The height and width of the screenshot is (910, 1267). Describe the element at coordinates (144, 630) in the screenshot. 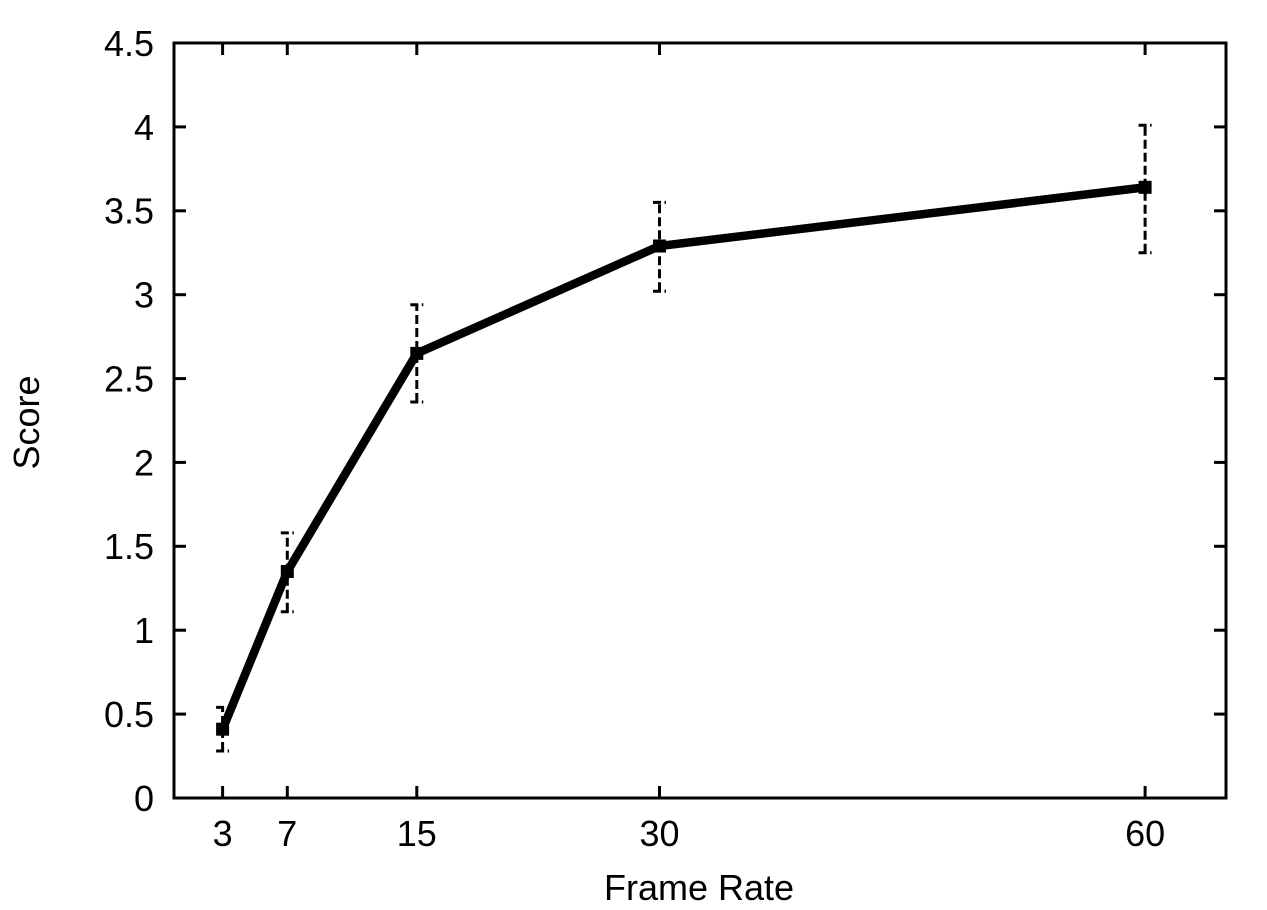

I see `svg-text: 1` at that location.